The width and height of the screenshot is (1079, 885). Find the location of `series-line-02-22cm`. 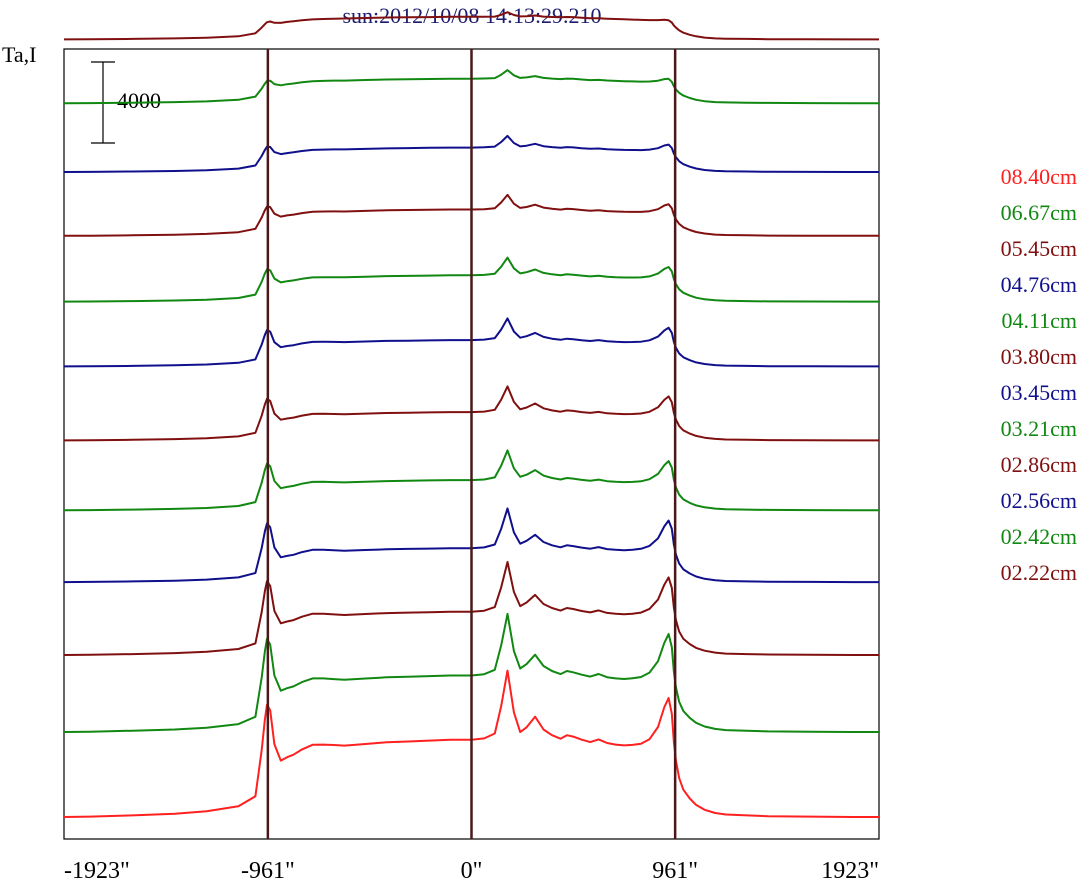

series-line-02-22cm is located at coordinates (471, 26).